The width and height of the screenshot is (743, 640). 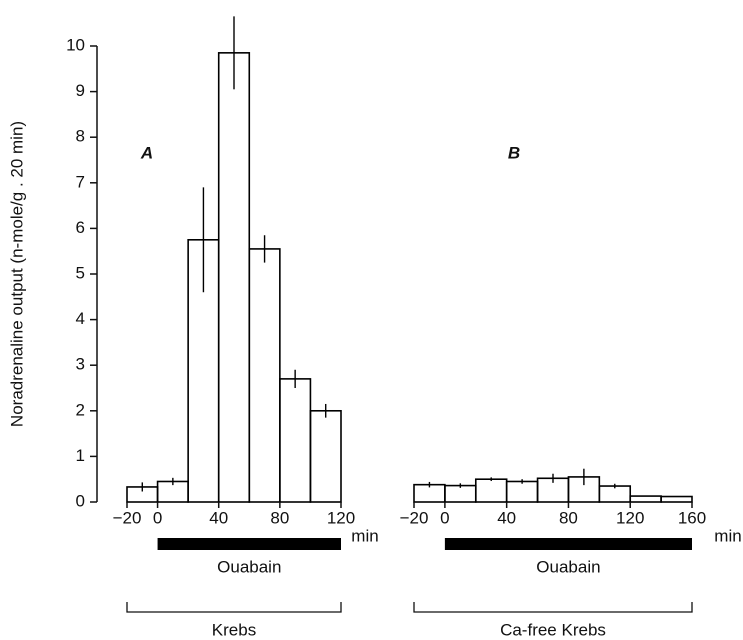 What do you see at coordinates (75, 44) in the screenshot?
I see `y-tick-label: 10` at bounding box center [75, 44].